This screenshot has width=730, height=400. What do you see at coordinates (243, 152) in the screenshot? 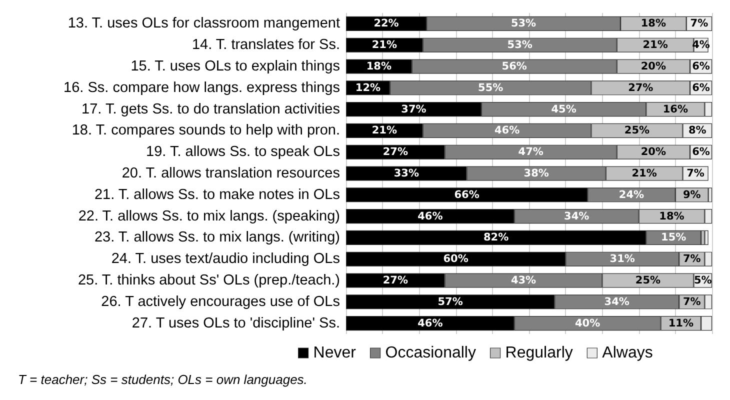
I see `y-tick-label: 19. T. allows Ss. to speak OLs` at bounding box center [243, 152].